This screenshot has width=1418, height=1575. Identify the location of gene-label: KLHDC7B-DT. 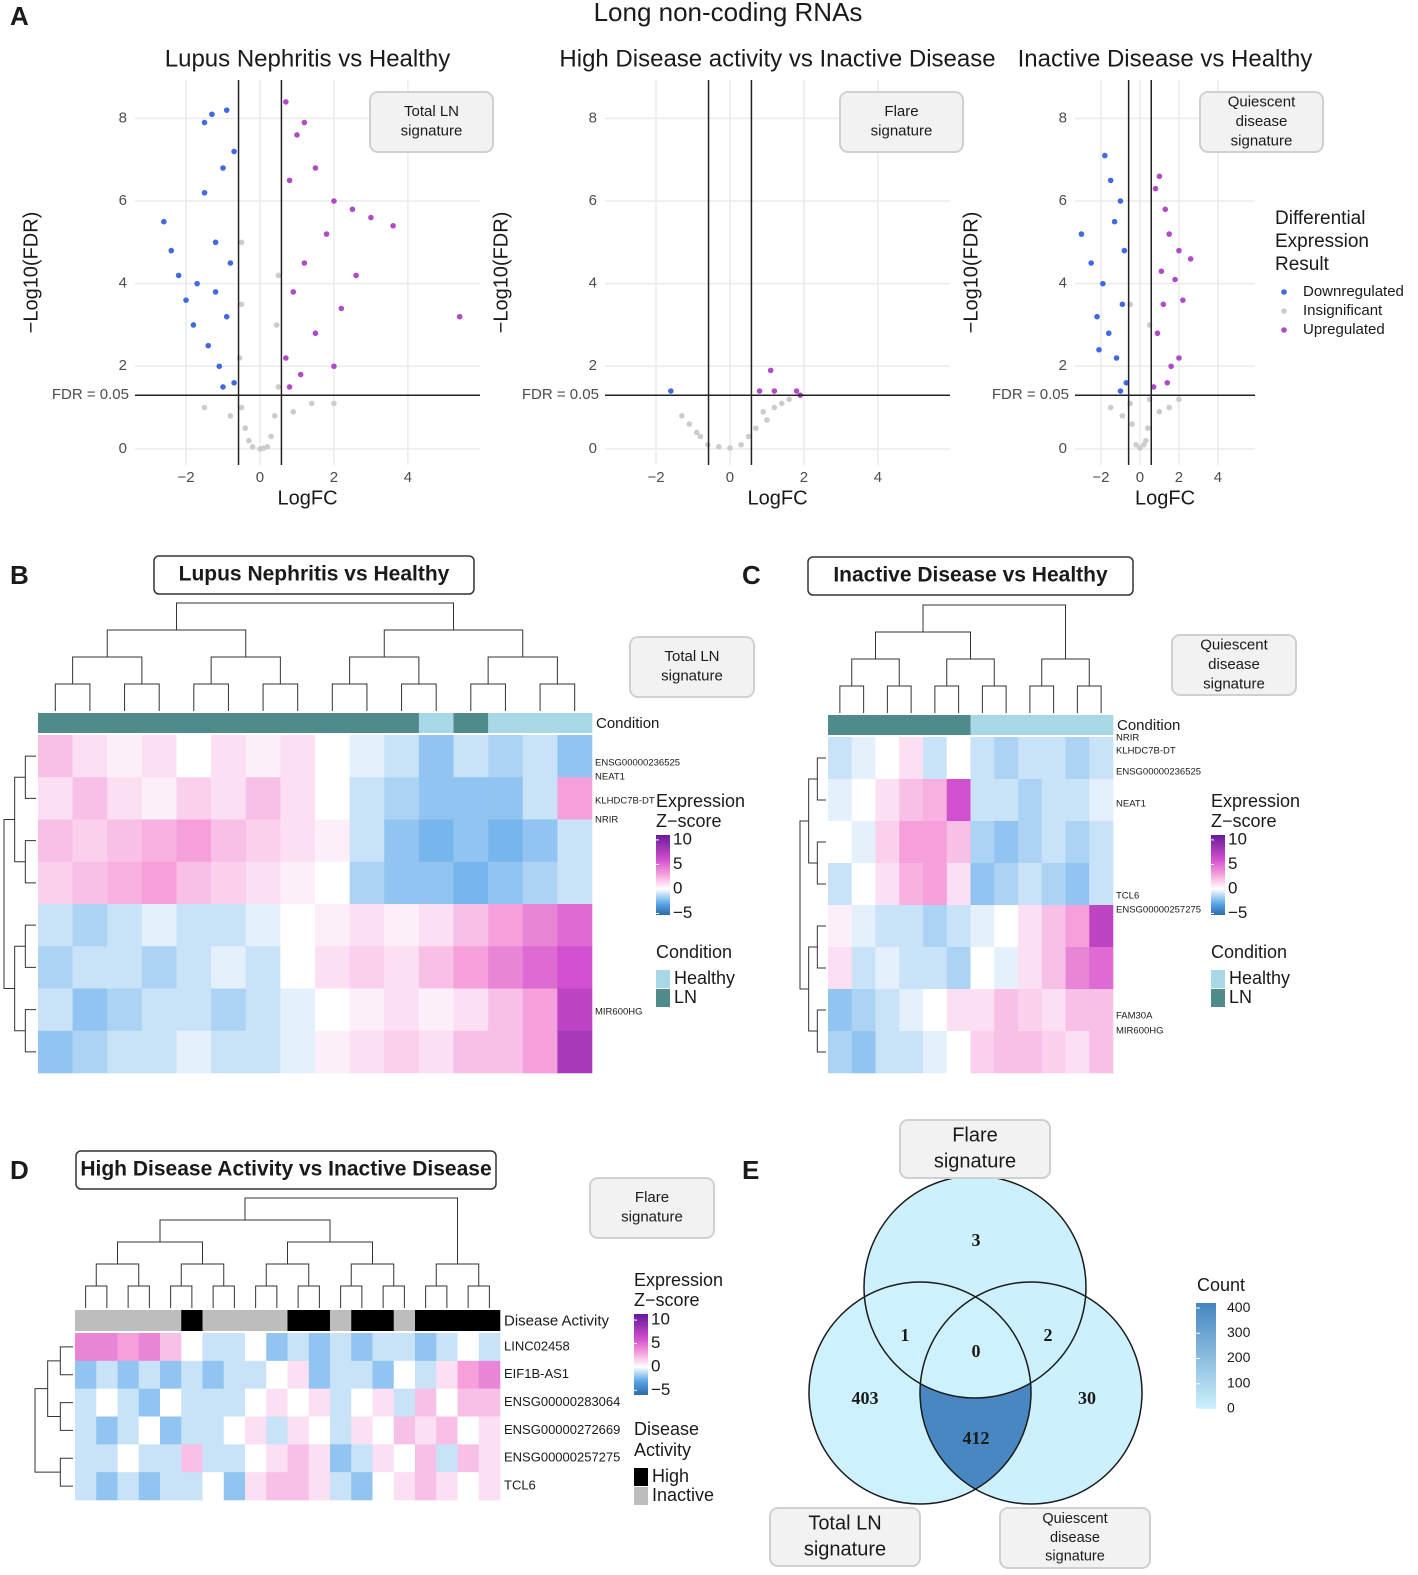
(1146, 751).